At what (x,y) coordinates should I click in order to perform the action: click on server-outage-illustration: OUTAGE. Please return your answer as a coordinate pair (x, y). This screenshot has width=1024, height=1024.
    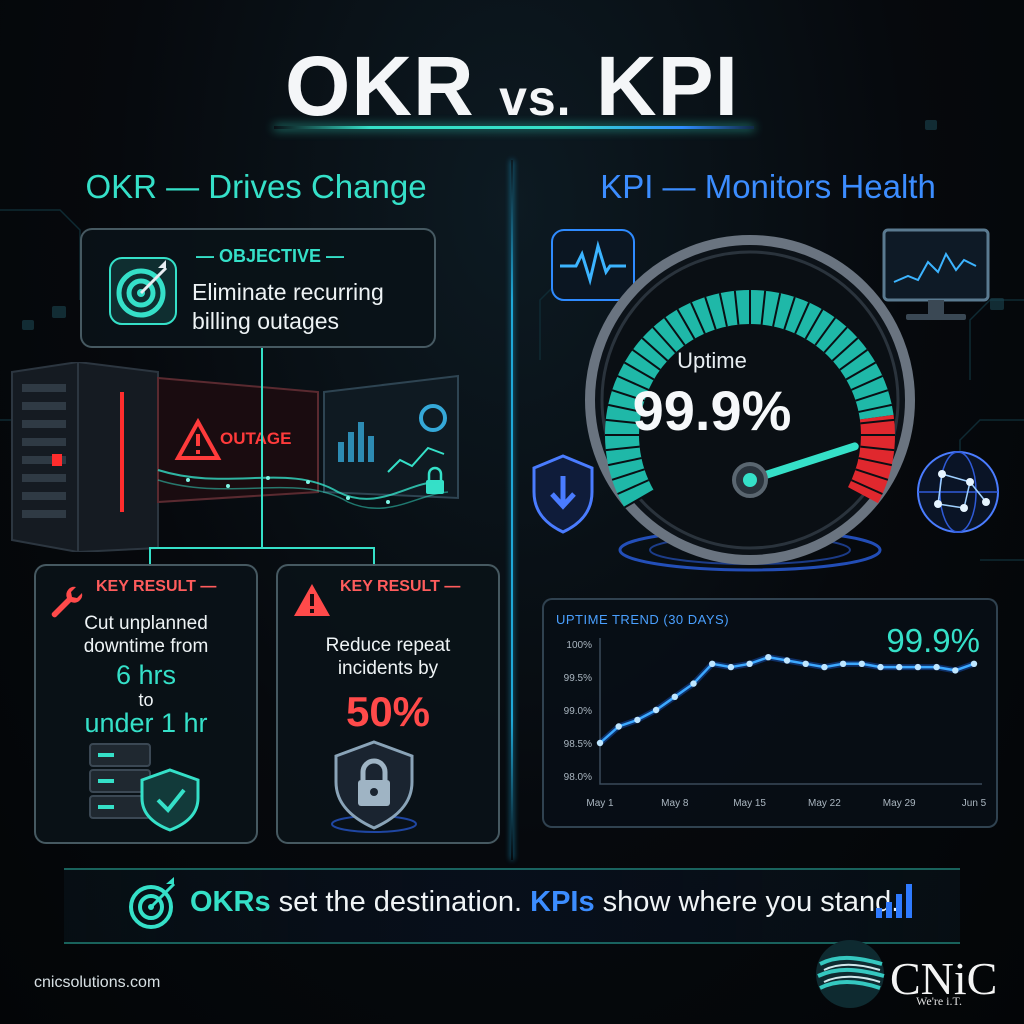
    Looking at the image, I should click on (235, 457).